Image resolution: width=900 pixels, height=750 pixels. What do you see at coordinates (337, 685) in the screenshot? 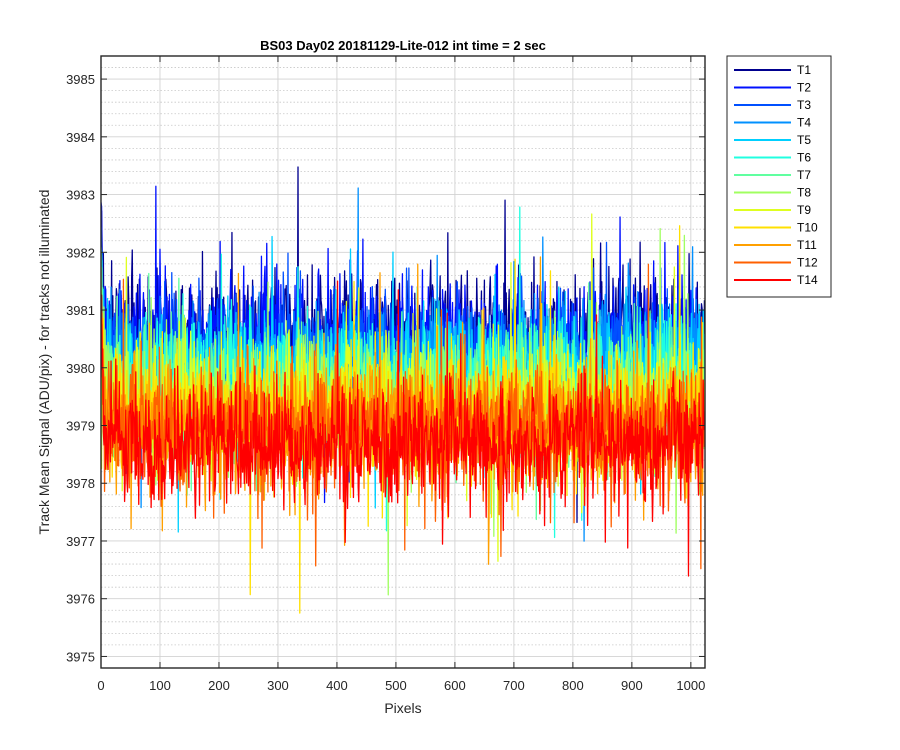
I see `x-tick-label: 400` at bounding box center [337, 685].